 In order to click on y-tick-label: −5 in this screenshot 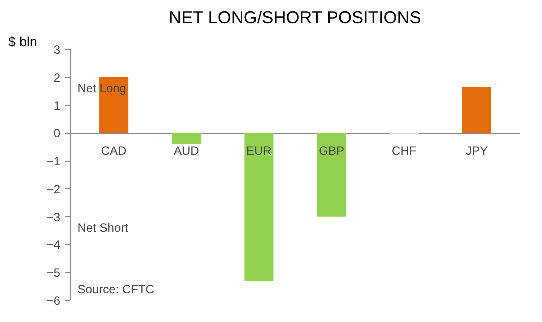, I will do `click(53, 273)`.